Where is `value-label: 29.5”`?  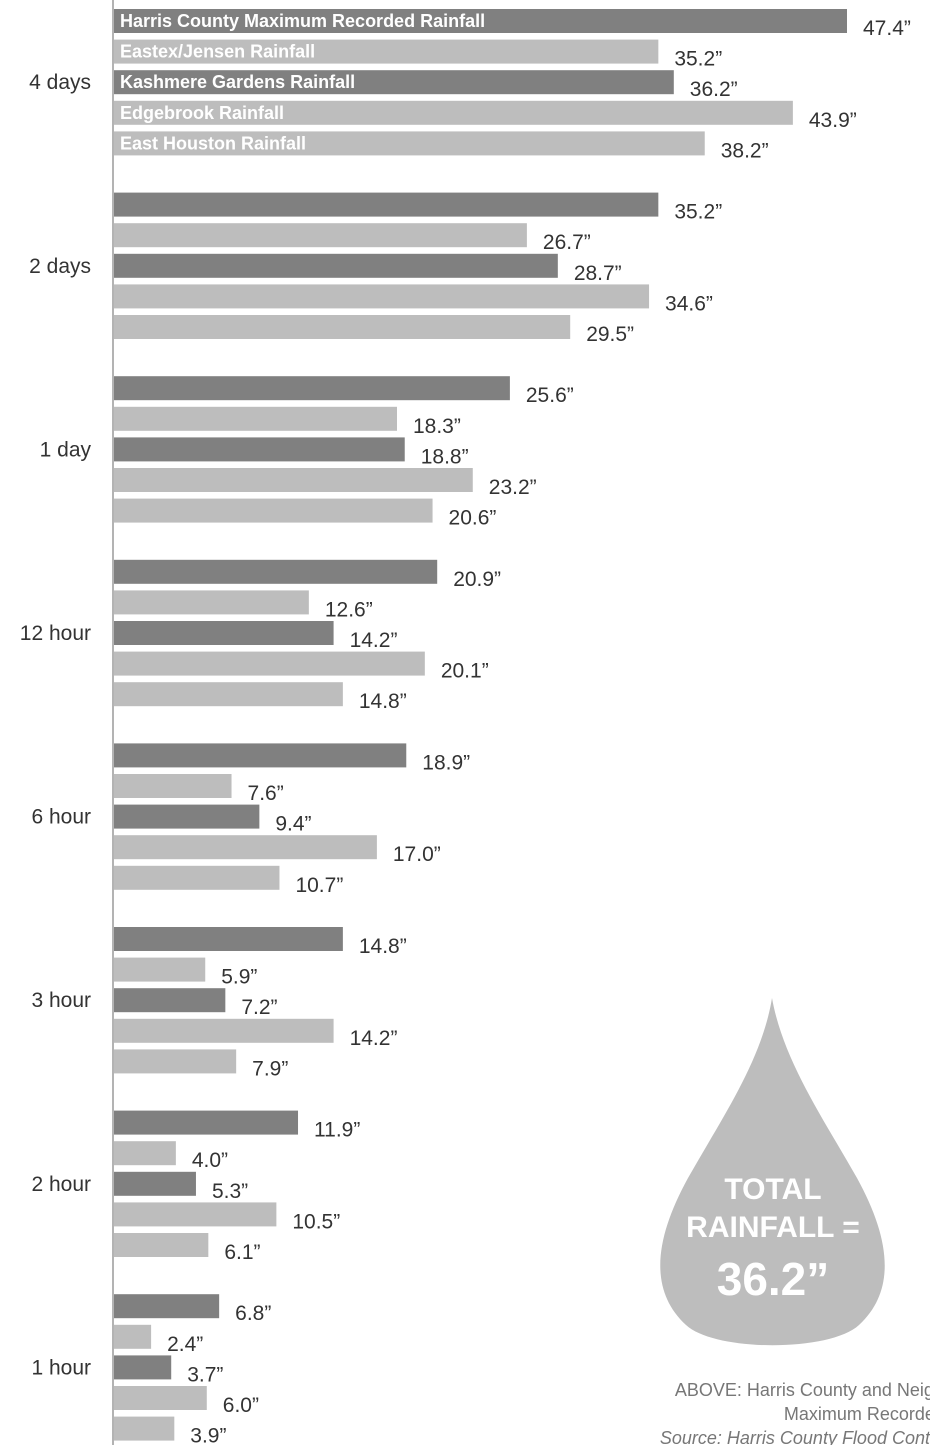
value-label: 29.5” is located at coordinates (610, 334).